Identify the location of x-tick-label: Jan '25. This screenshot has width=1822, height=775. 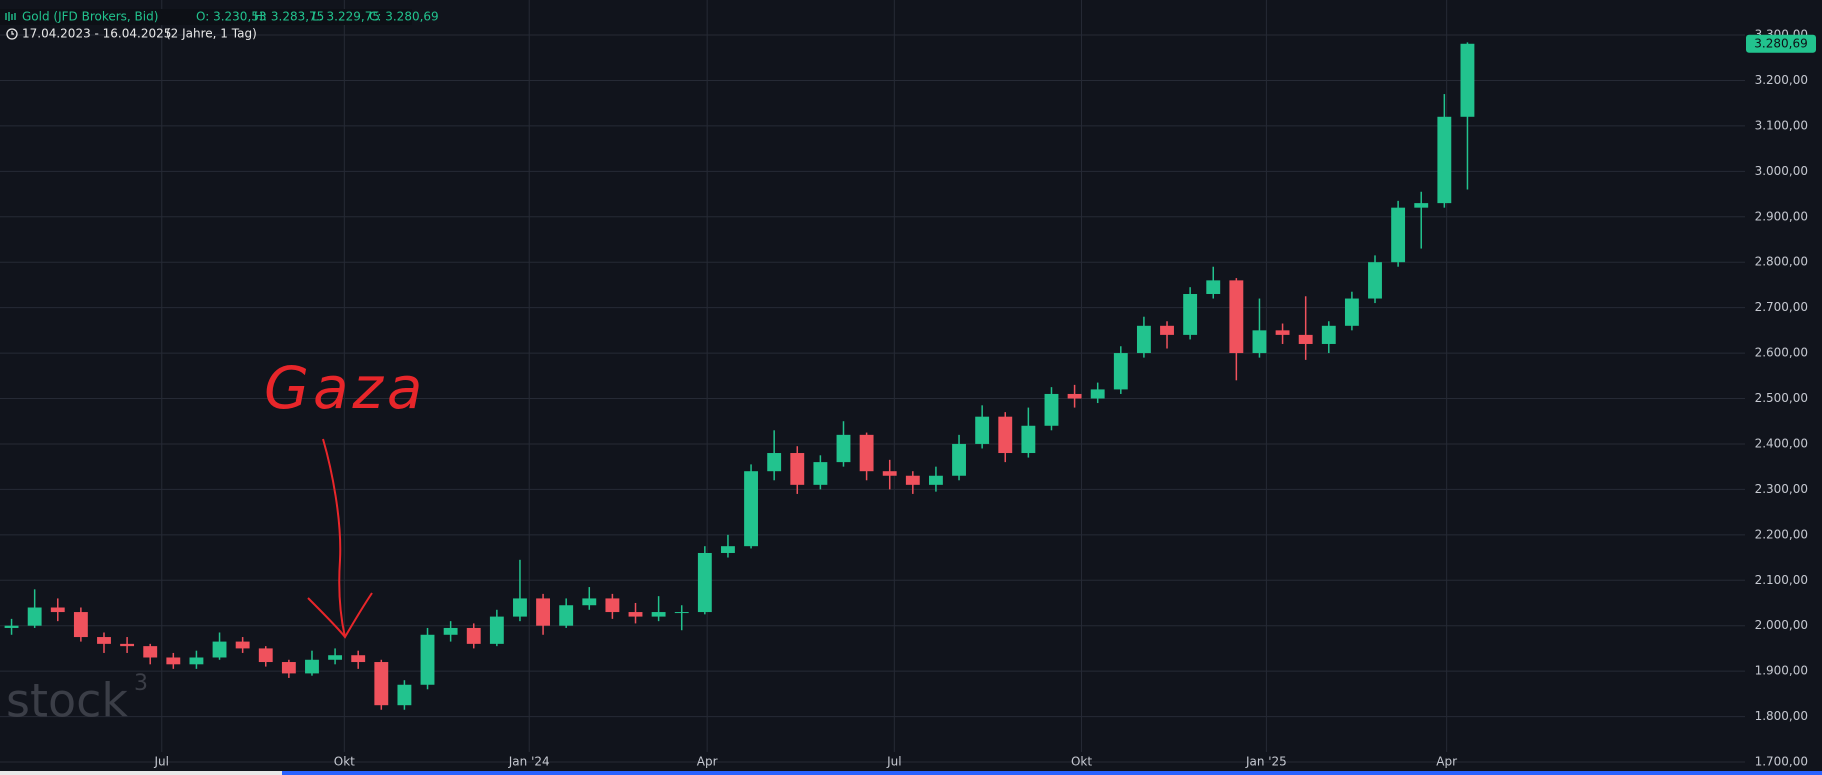
(1266, 762).